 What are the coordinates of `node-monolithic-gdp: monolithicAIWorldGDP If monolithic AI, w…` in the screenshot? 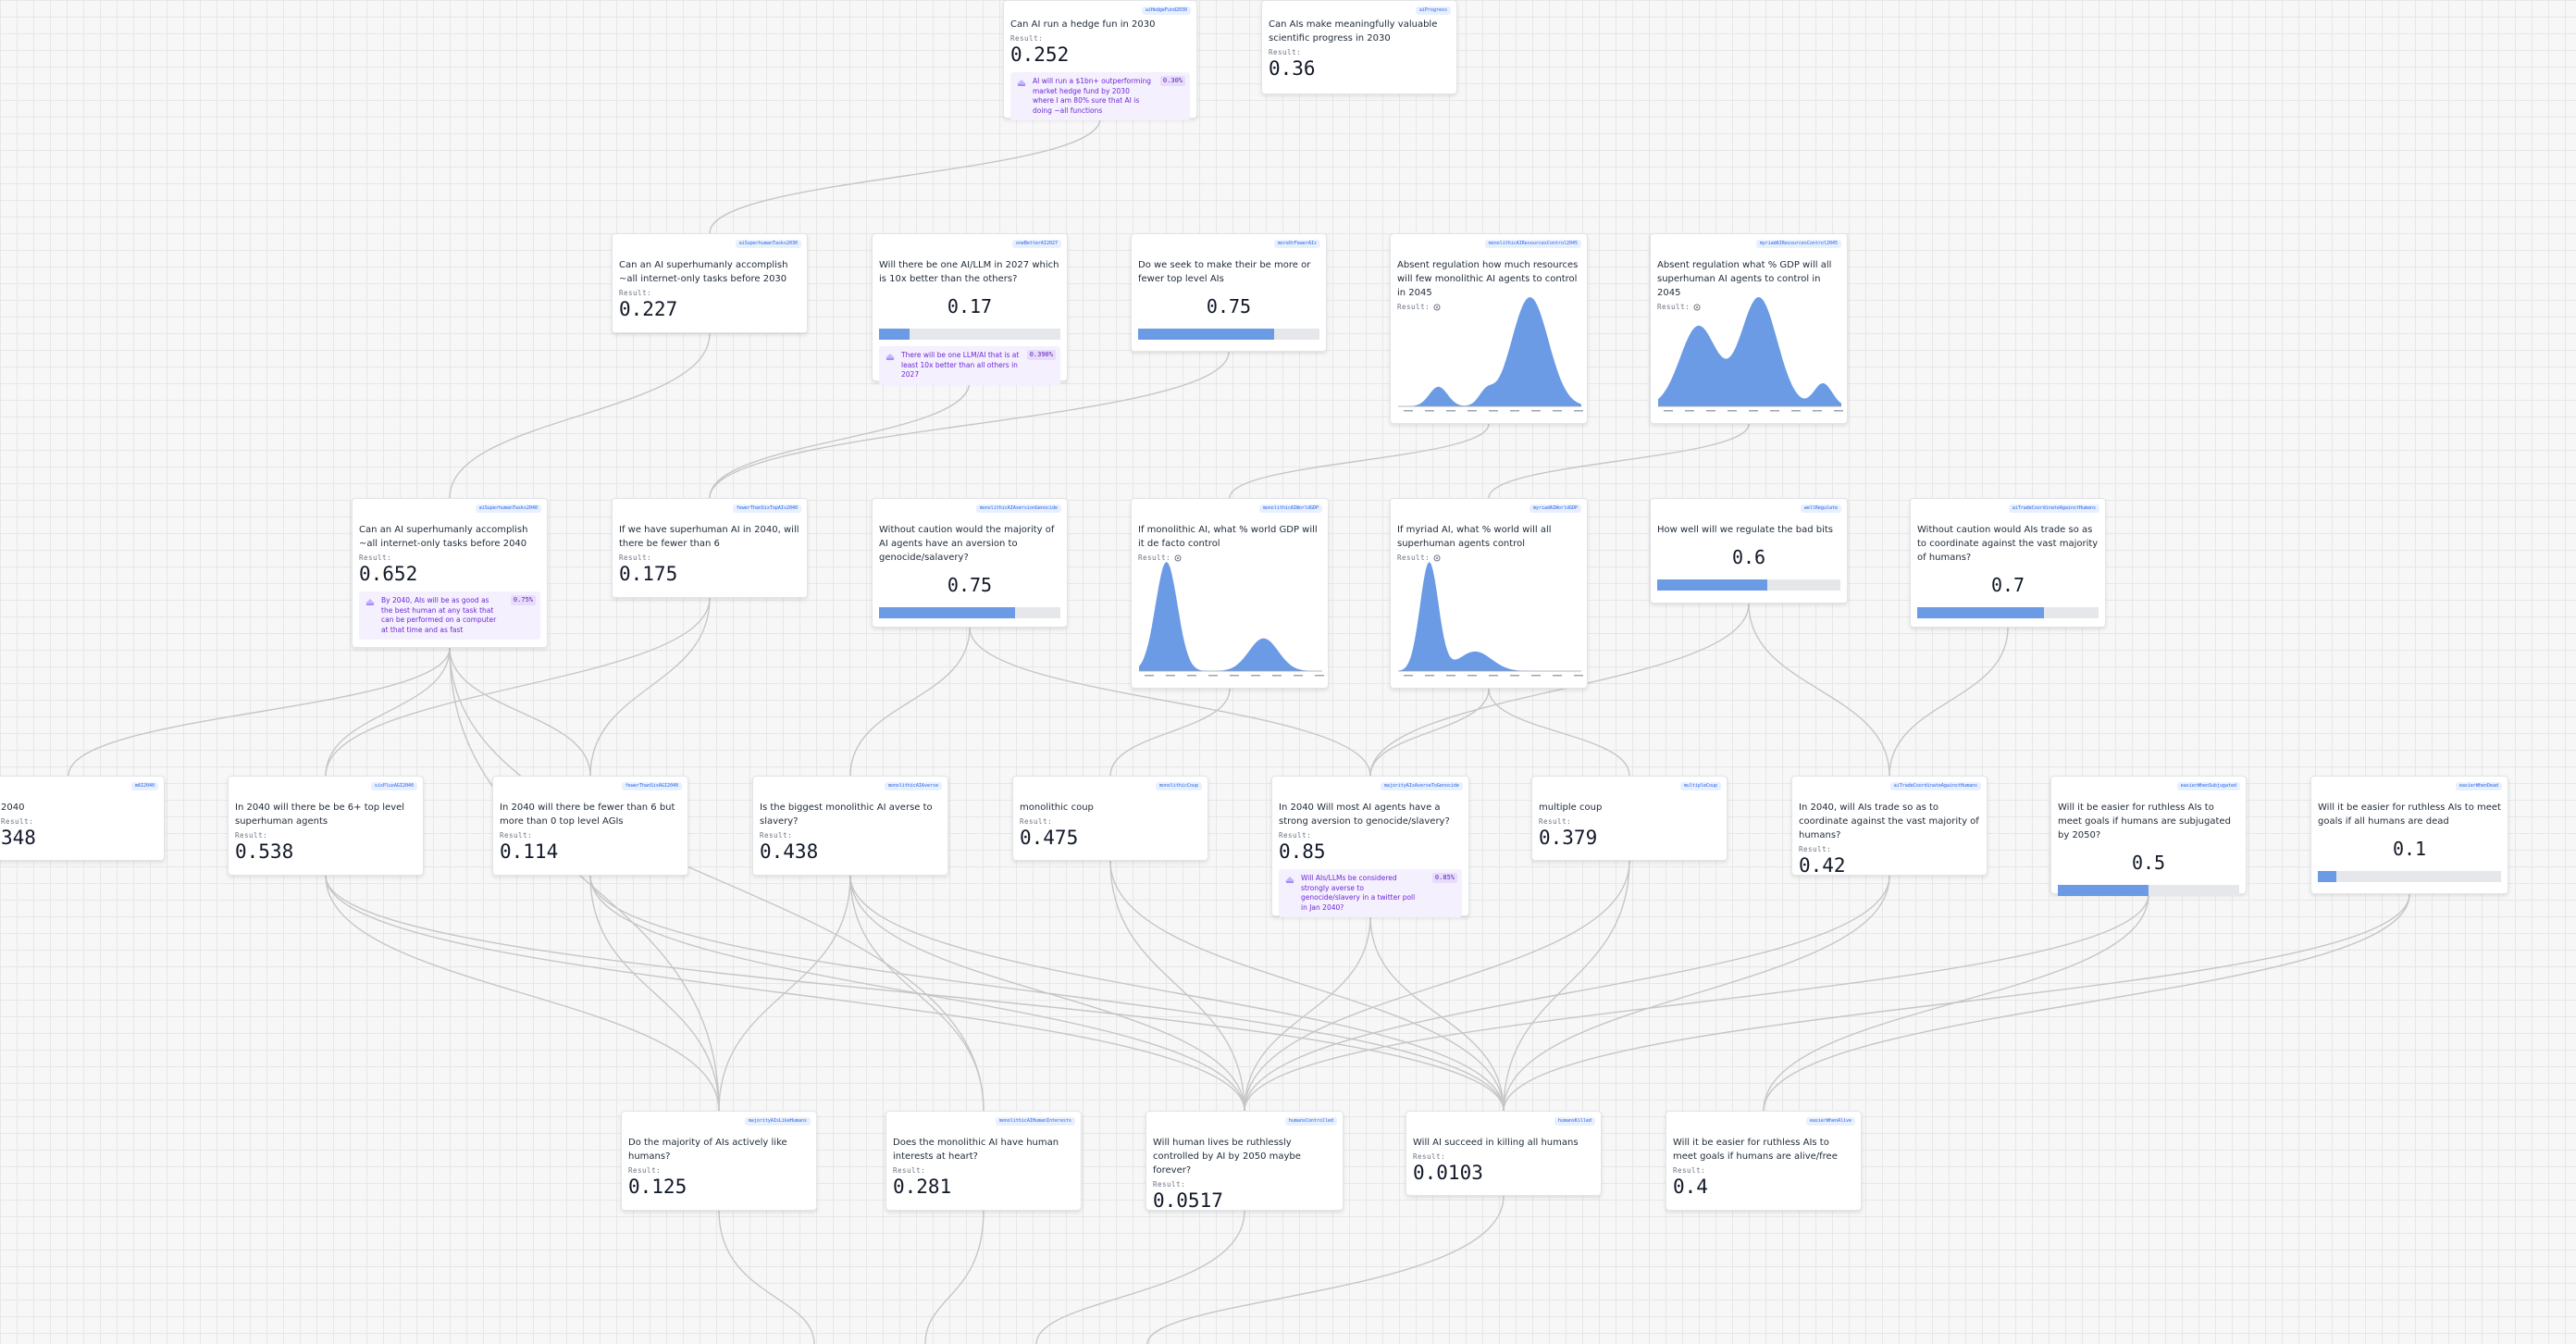 It's located at (1230, 593).